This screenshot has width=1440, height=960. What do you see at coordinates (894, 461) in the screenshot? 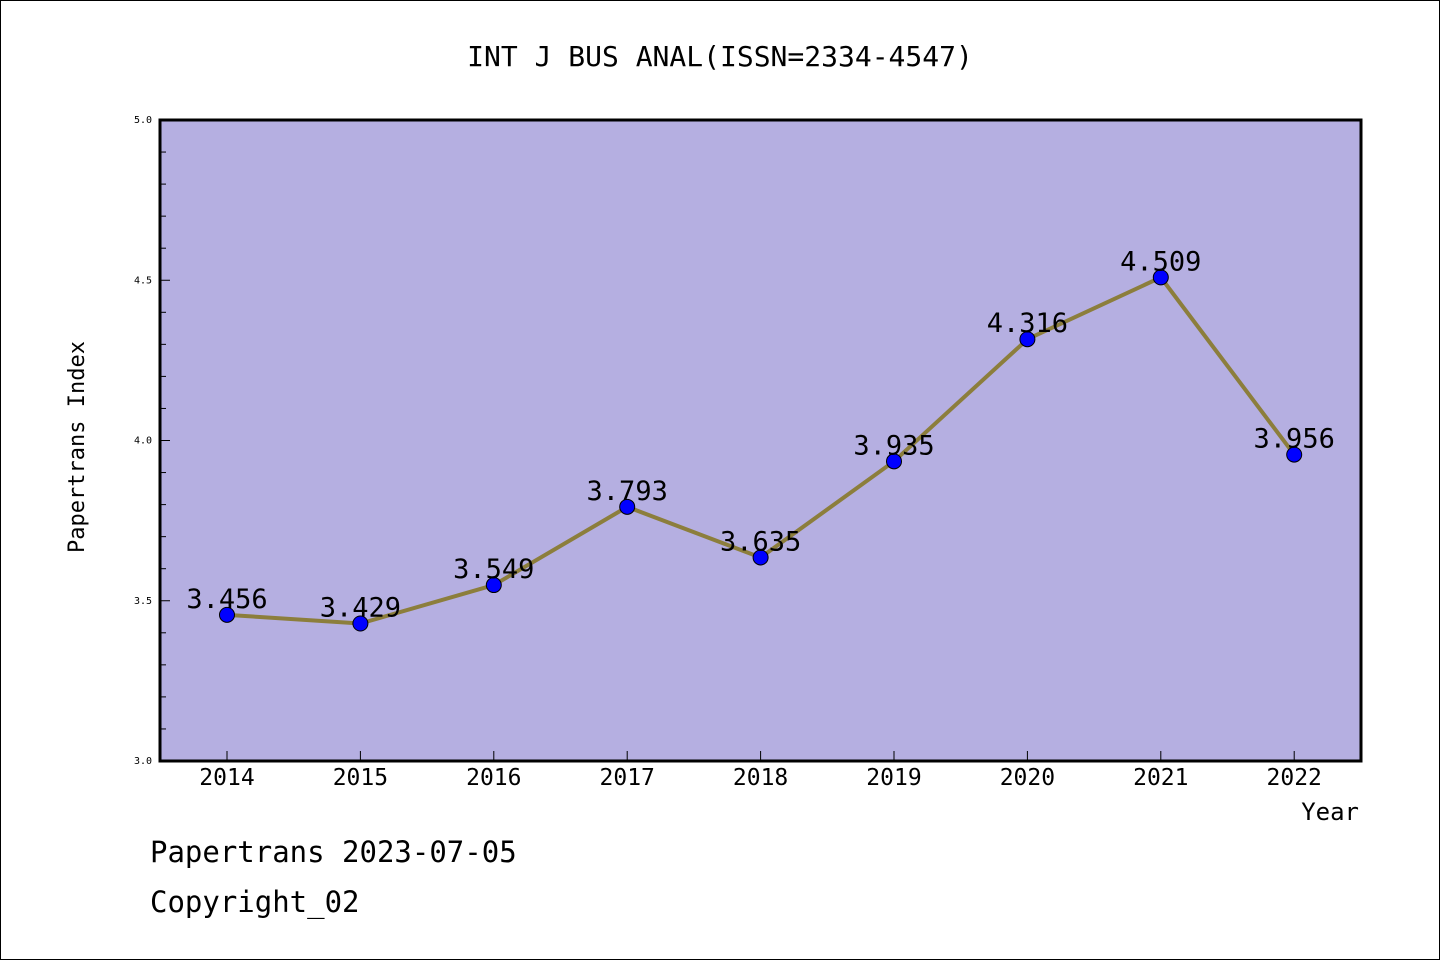
I see `data-point-2019` at bounding box center [894, 461].